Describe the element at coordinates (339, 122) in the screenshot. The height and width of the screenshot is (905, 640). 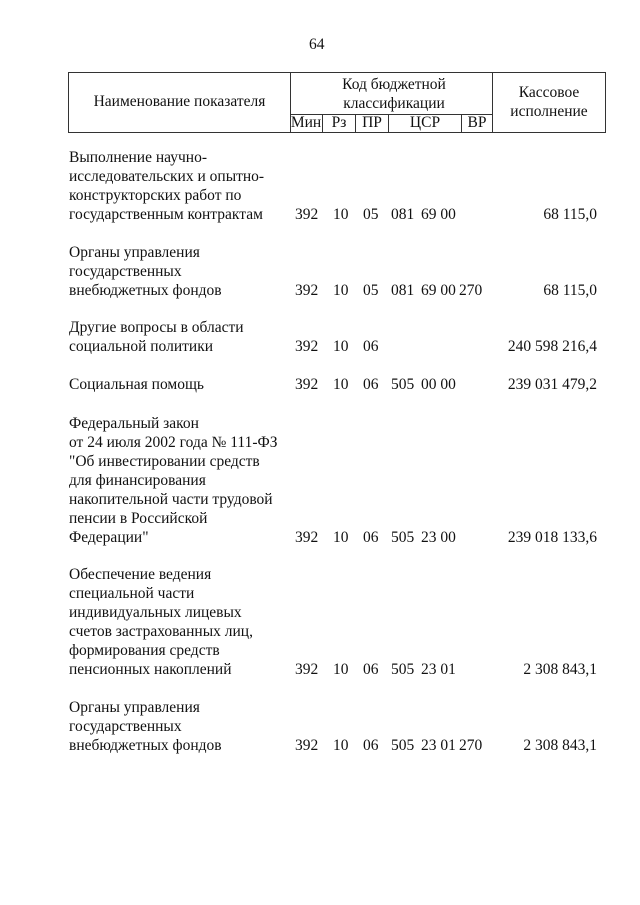
I see `header-rz: Рз` at that location.